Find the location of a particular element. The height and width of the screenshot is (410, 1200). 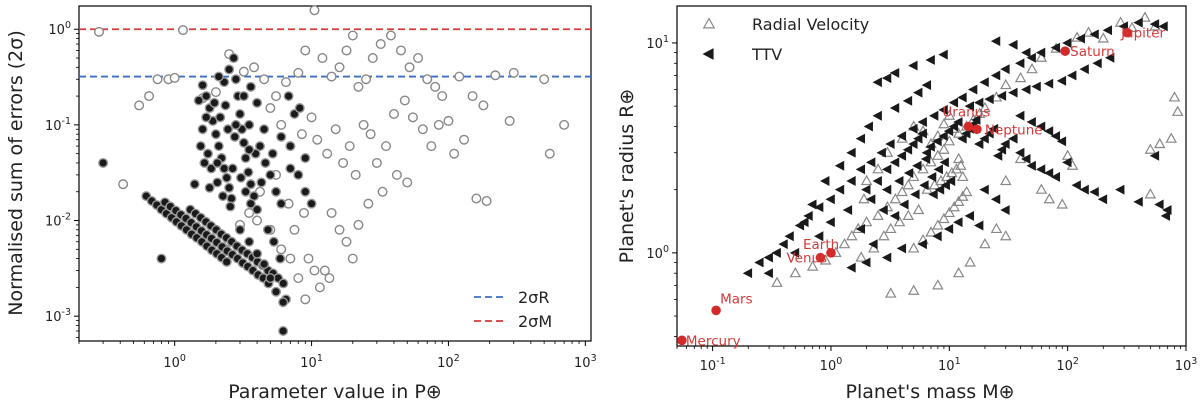

x-tick-label: 10⁻¹ is located at coordinates (713, 365).